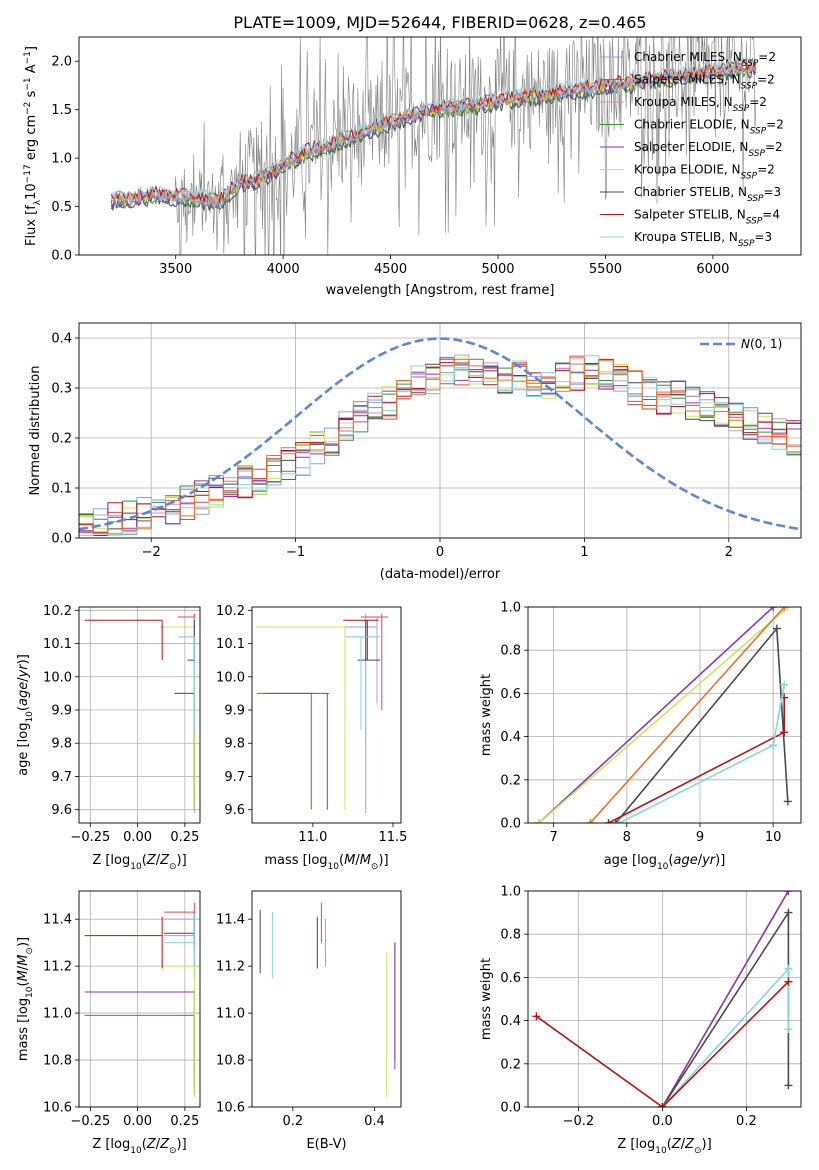 This screenshot has height=1170, width=819. I want to click on label-part: )], so click(182, 1144).